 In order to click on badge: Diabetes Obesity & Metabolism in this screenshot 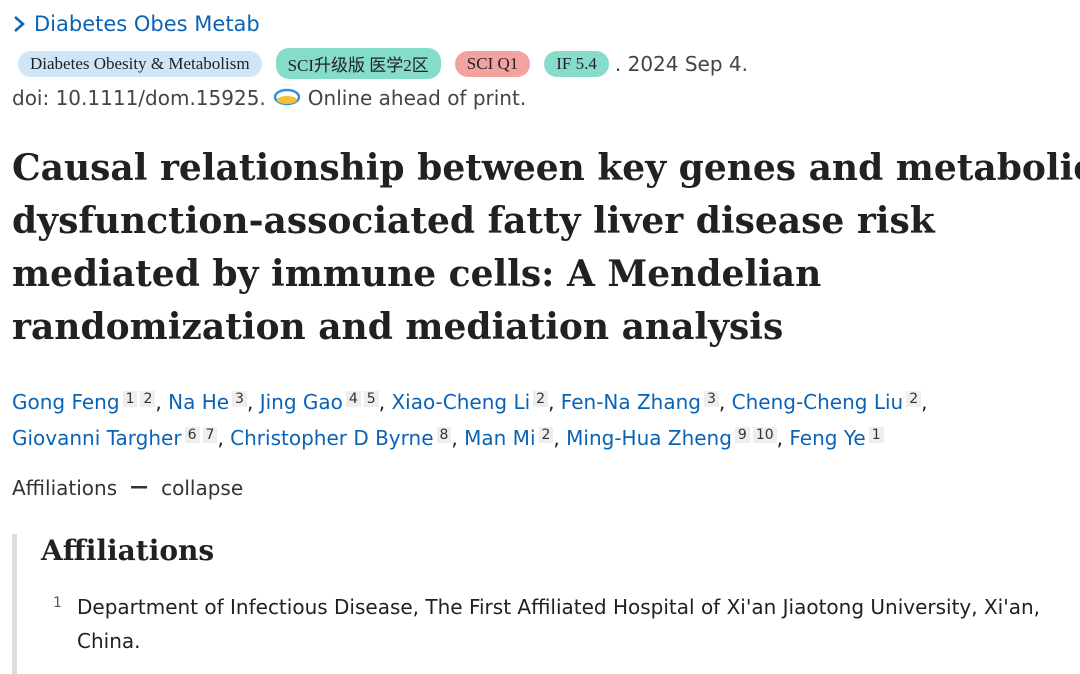, I will do `click(140, 63)`.